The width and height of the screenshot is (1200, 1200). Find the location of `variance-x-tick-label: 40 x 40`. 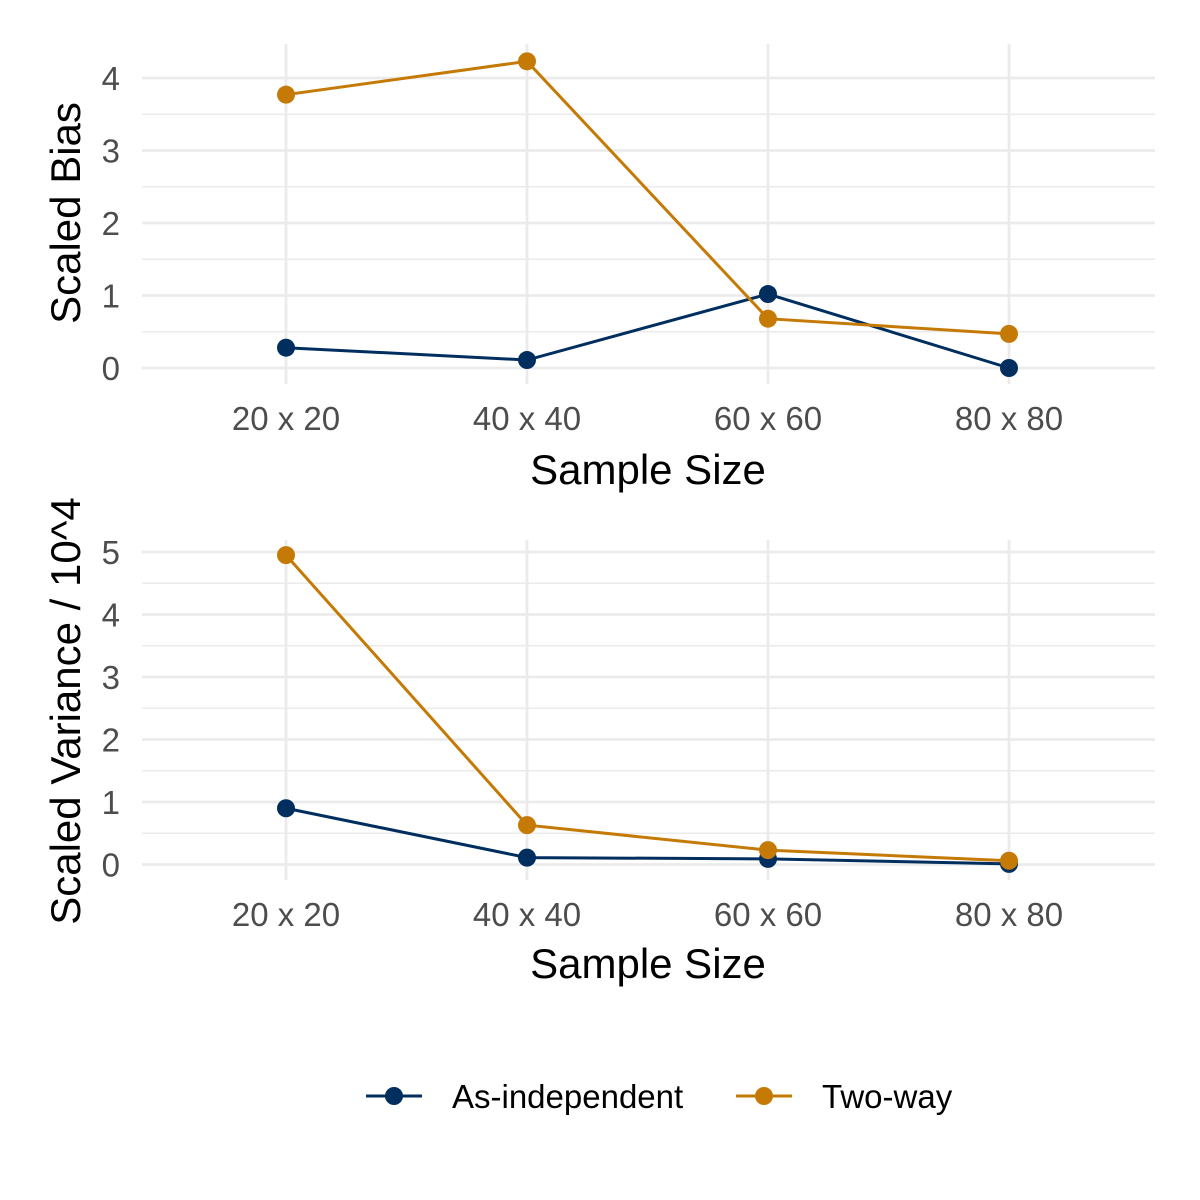

variance-x-tick-label: 40 x 40 is located at coordinates (527, 914).